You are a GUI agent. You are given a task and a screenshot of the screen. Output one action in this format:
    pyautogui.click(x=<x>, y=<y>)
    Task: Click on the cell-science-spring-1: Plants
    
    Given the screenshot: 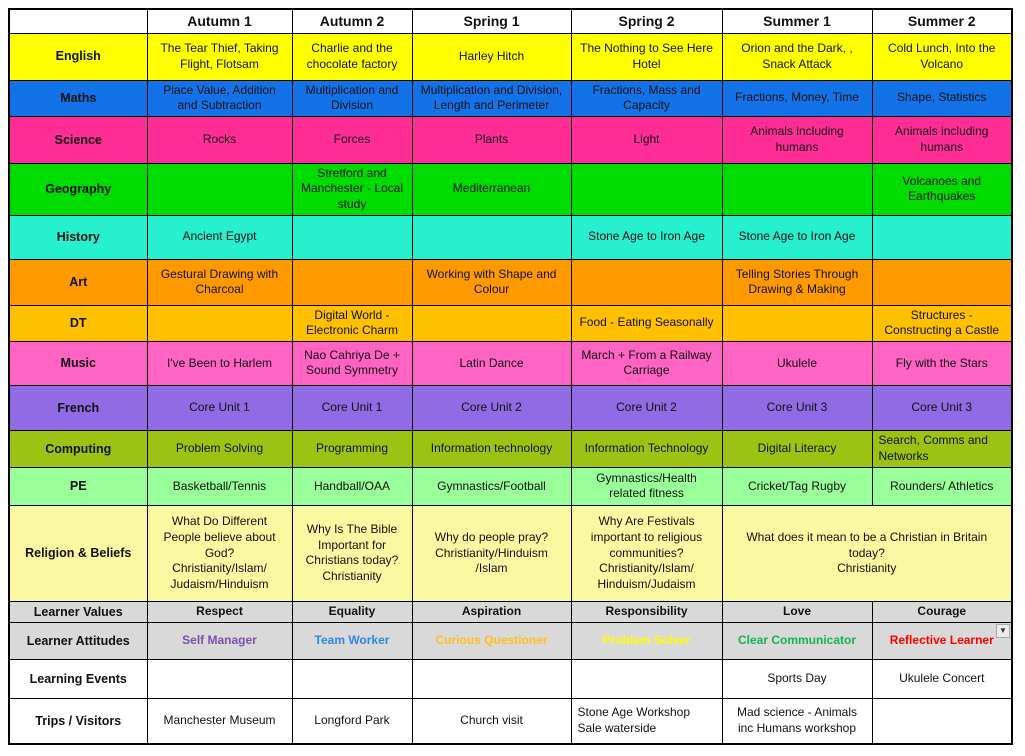 What is the action you would take?
    pyautogui.click(x=491, y=139)
    